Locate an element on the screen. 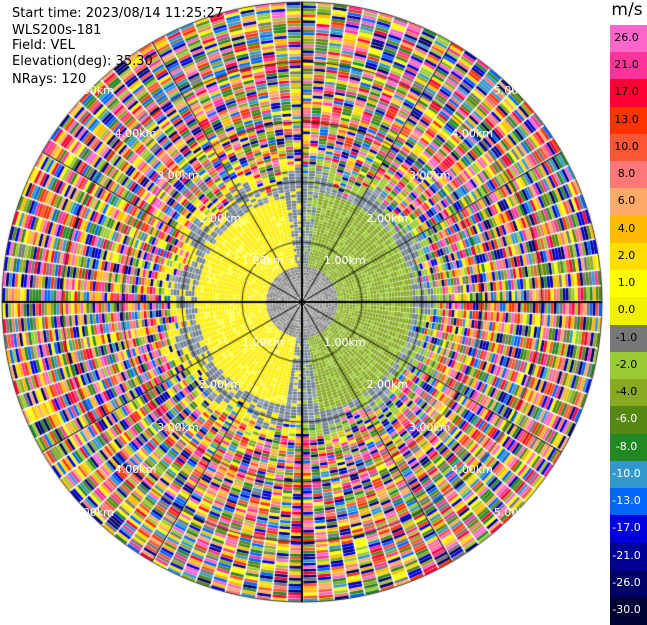 This screenshot has width=647, height=625. start-time-label: Start time: 2023/08/14 11:25:27 is located at coordinates (118, 13).